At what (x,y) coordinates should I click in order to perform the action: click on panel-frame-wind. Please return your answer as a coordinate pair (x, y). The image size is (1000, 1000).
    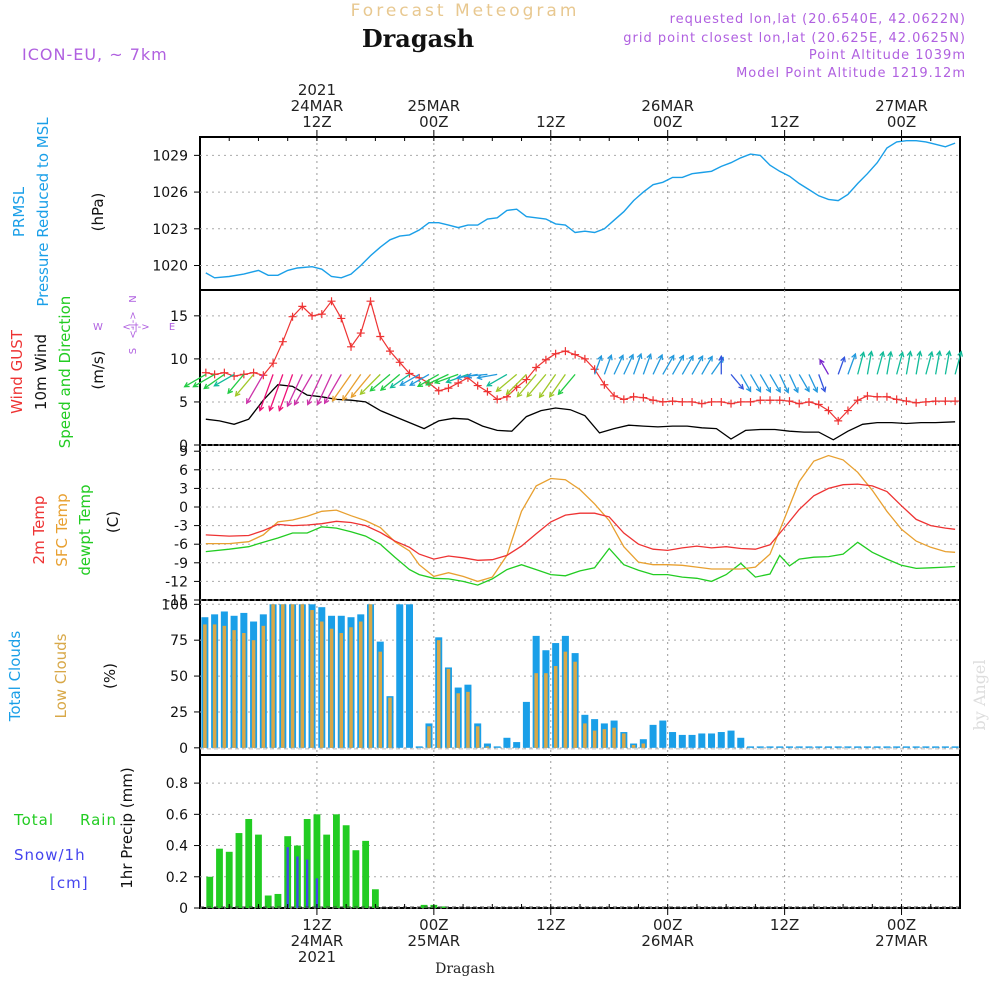
    Looking at the image, I should click on (580, 367).